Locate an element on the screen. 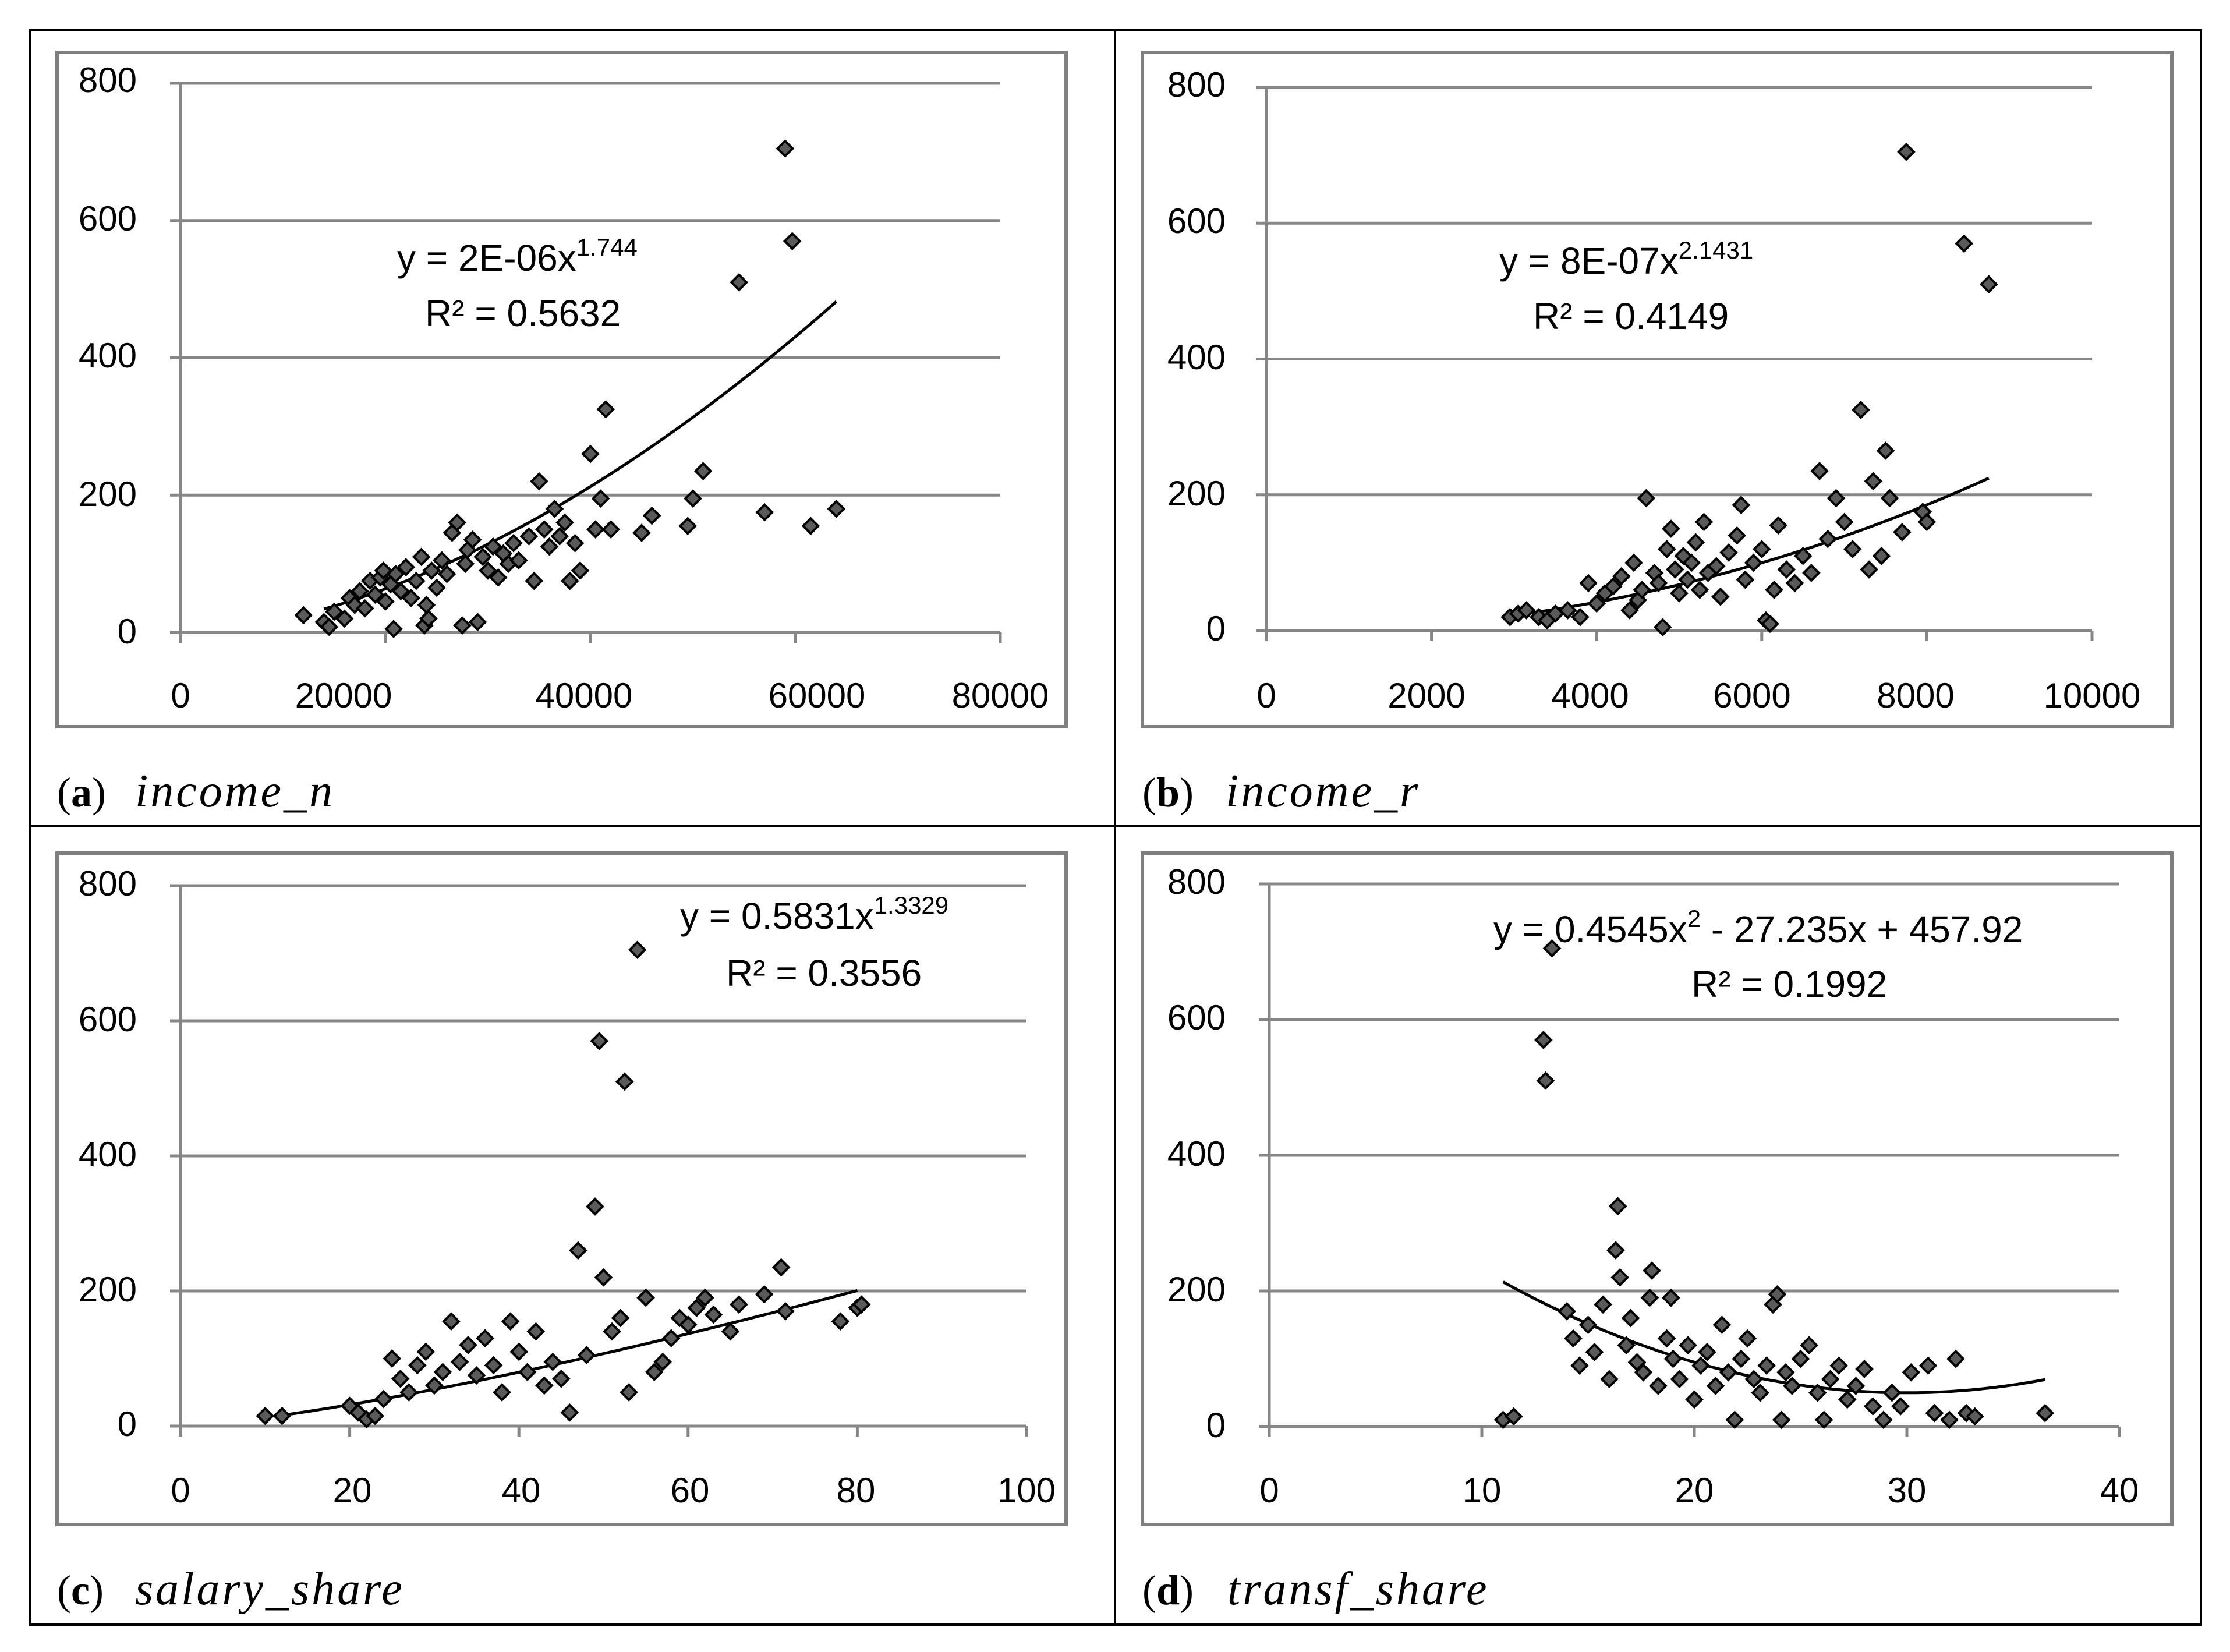 The width and height of the screenshot is (2230, 1652). x-tick-label: 20 is located at coordinates (353, 1490).